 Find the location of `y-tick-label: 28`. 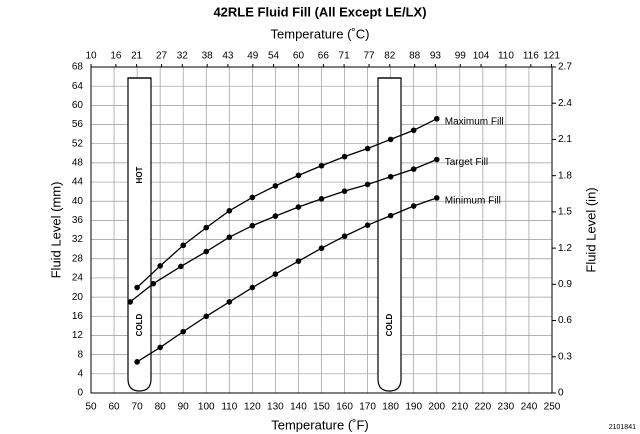

y-tick-label: 28 is located at coordinates (78, 258).